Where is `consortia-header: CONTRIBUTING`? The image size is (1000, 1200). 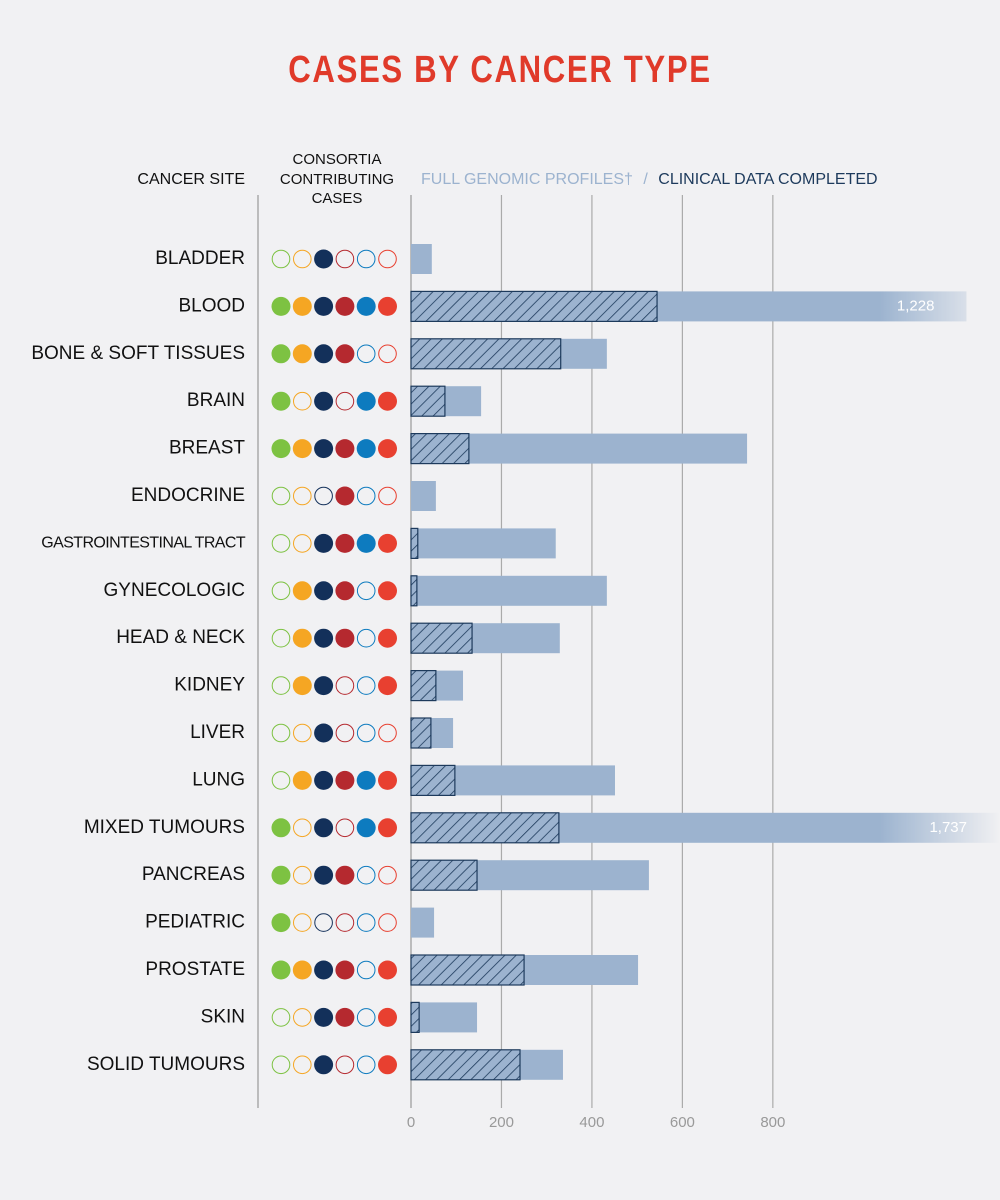 consortia-header: CONTRIBUTING is located at coordinates (337, 179).